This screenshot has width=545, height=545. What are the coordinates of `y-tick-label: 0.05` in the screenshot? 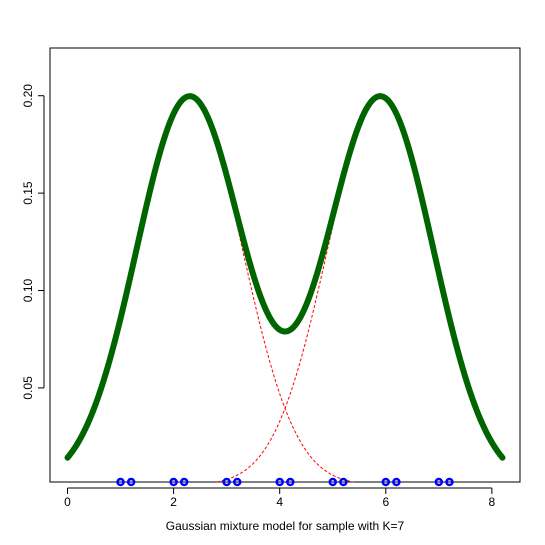 It's located at (28, 388).